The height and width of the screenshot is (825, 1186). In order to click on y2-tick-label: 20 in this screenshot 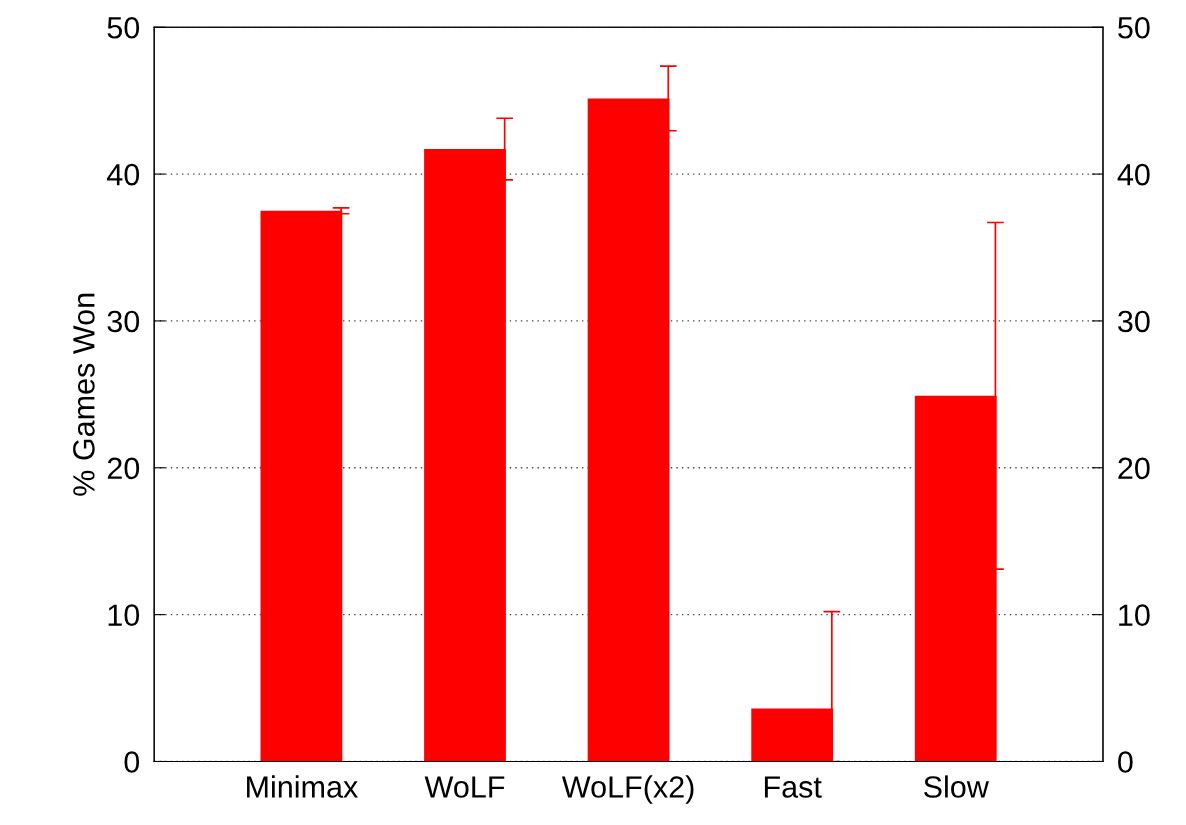, I will do `click(1134, 468)`.